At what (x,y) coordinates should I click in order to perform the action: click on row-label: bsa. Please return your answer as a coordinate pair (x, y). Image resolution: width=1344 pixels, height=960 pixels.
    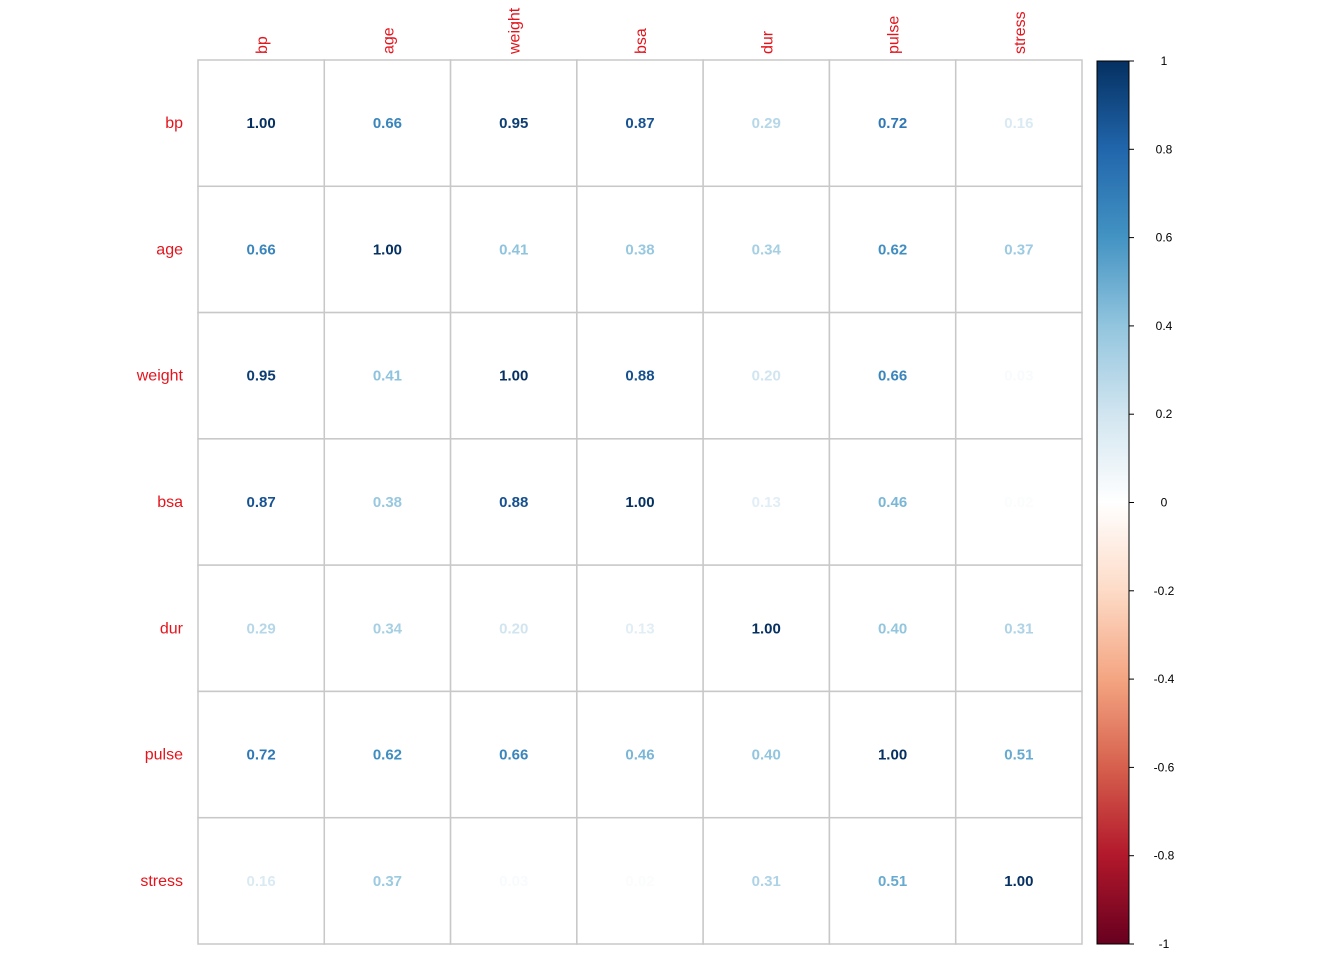
    Looking at the image, I should click on (170, 502).